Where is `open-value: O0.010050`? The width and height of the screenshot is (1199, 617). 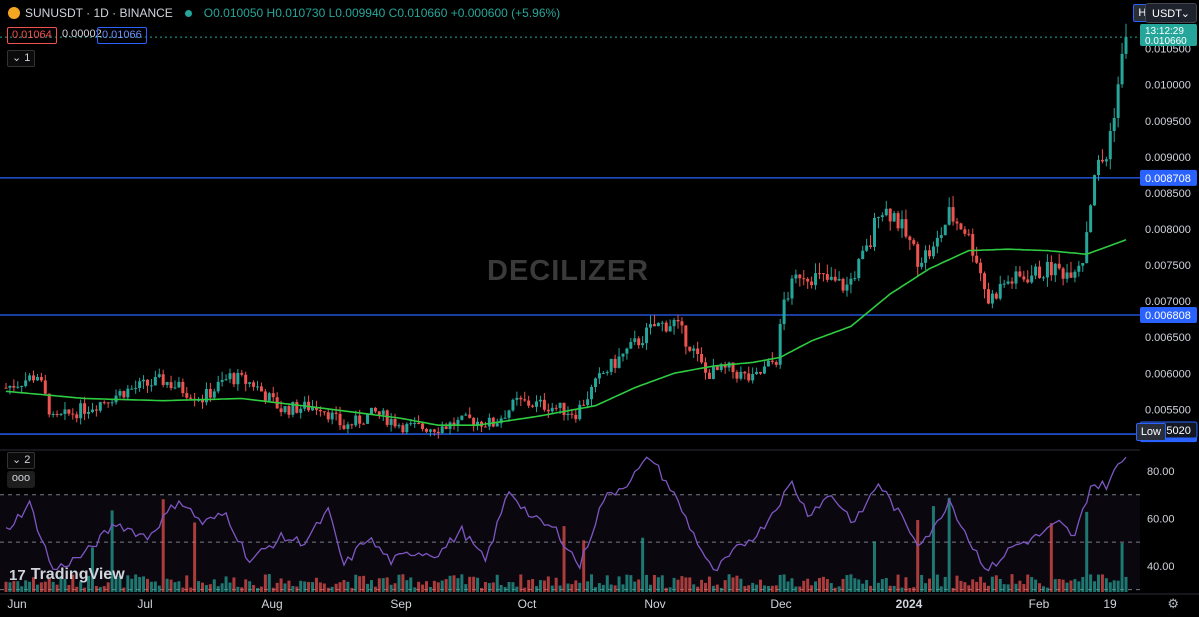
open-value: O0.010050 is located at coordinates (233, 13).